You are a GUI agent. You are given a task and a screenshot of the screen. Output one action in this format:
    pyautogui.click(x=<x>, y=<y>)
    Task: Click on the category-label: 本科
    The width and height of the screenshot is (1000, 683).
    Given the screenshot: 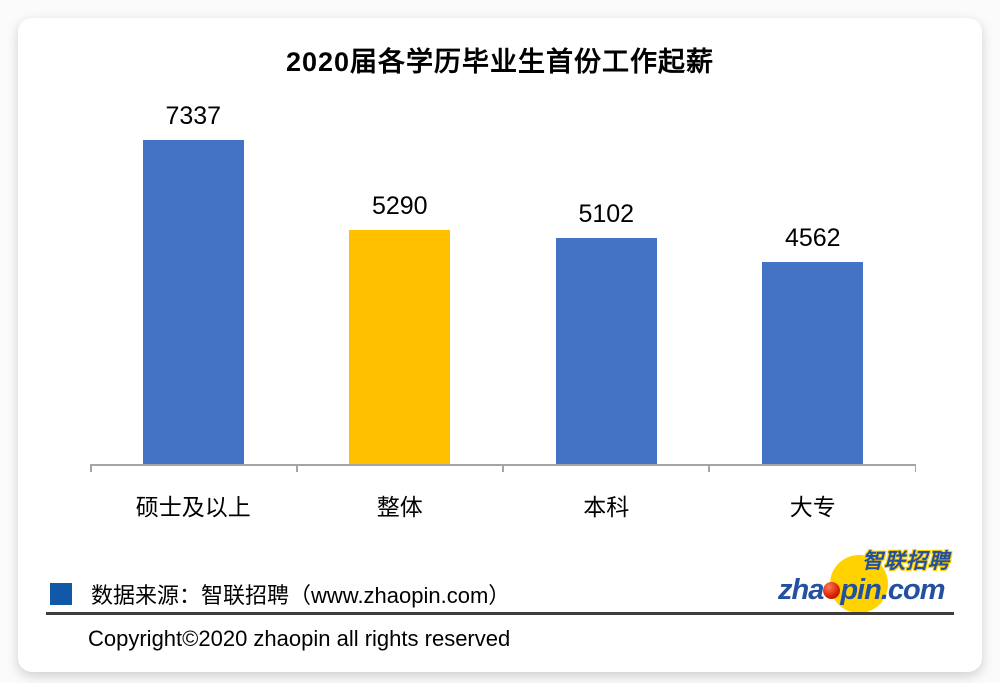 What is the action you would take?
    pyautogui.click(x=606, y=507)
    